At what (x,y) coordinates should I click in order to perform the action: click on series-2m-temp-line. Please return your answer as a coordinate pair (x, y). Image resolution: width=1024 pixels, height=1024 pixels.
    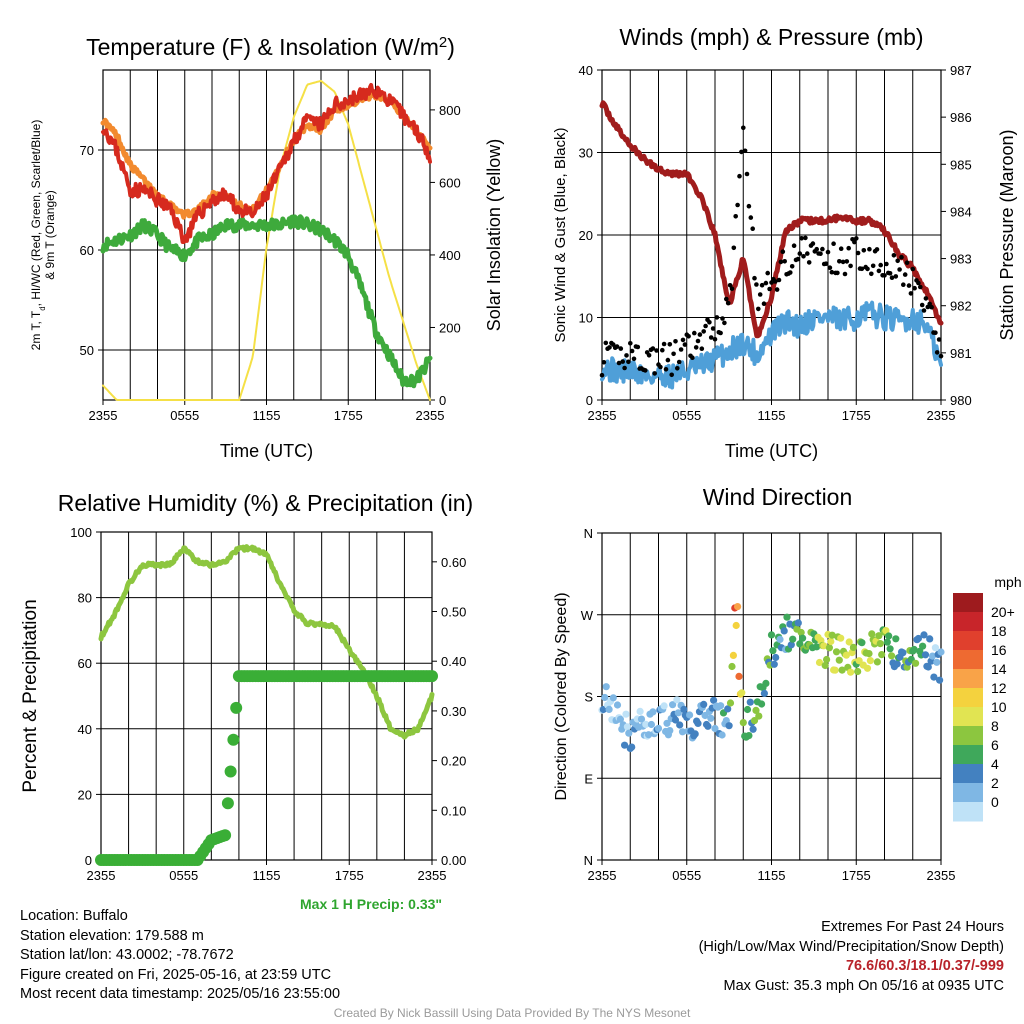
    Looking at the image, I should click on (266, 163).